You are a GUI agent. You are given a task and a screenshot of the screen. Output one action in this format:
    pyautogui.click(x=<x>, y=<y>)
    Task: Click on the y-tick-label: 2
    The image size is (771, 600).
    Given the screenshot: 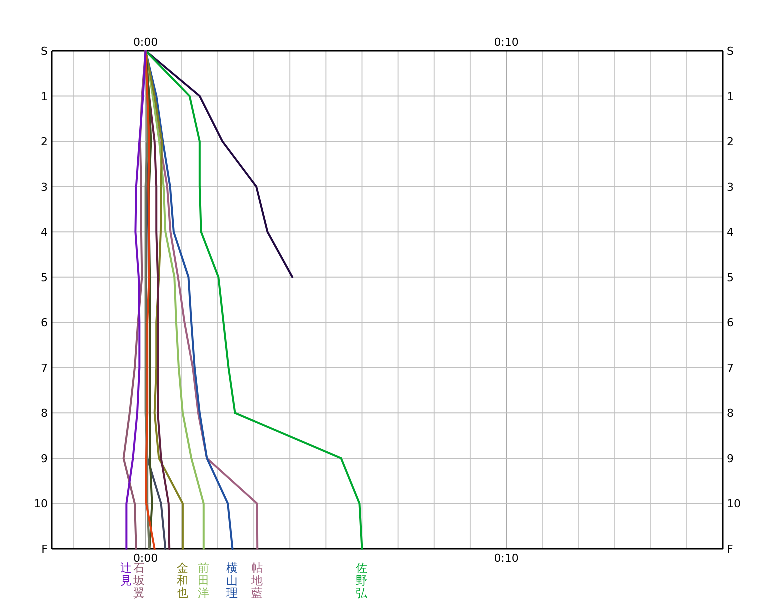 What is the action you would take?
    pyautogui.click(x=44, y=142)
    